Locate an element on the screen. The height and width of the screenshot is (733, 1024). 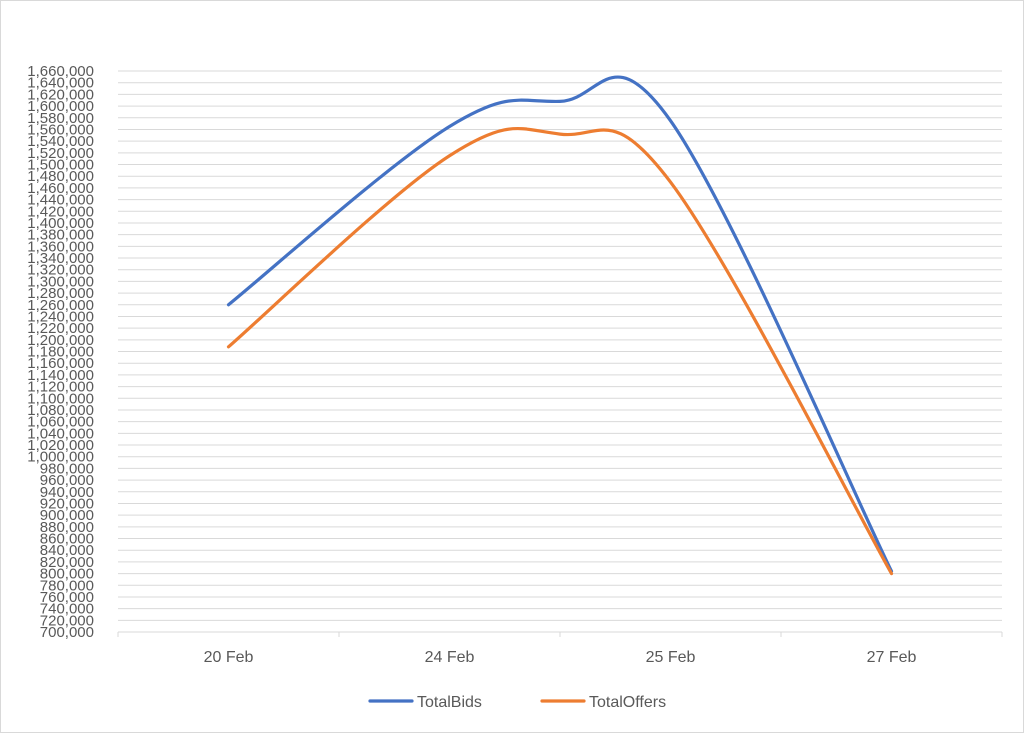
y-tick-label: 1,020,000 is located at coordinates (60, 445).